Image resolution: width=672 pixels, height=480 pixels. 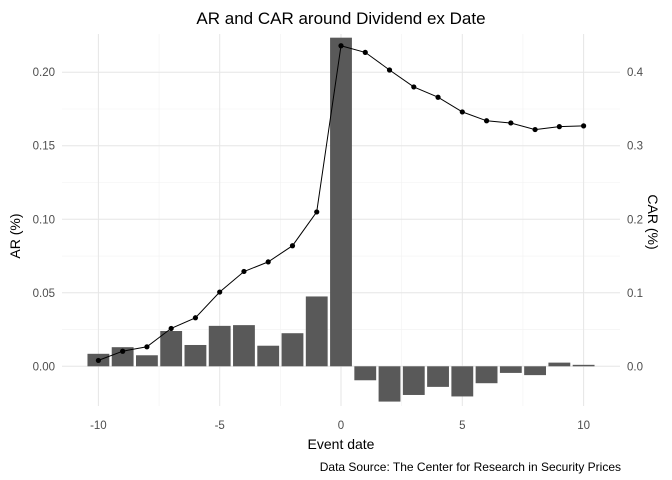 What do you see at coordinates (44, 147) in the screenshot?
I see `y-tick-label: 0.15` at bounding box center [44, 147].